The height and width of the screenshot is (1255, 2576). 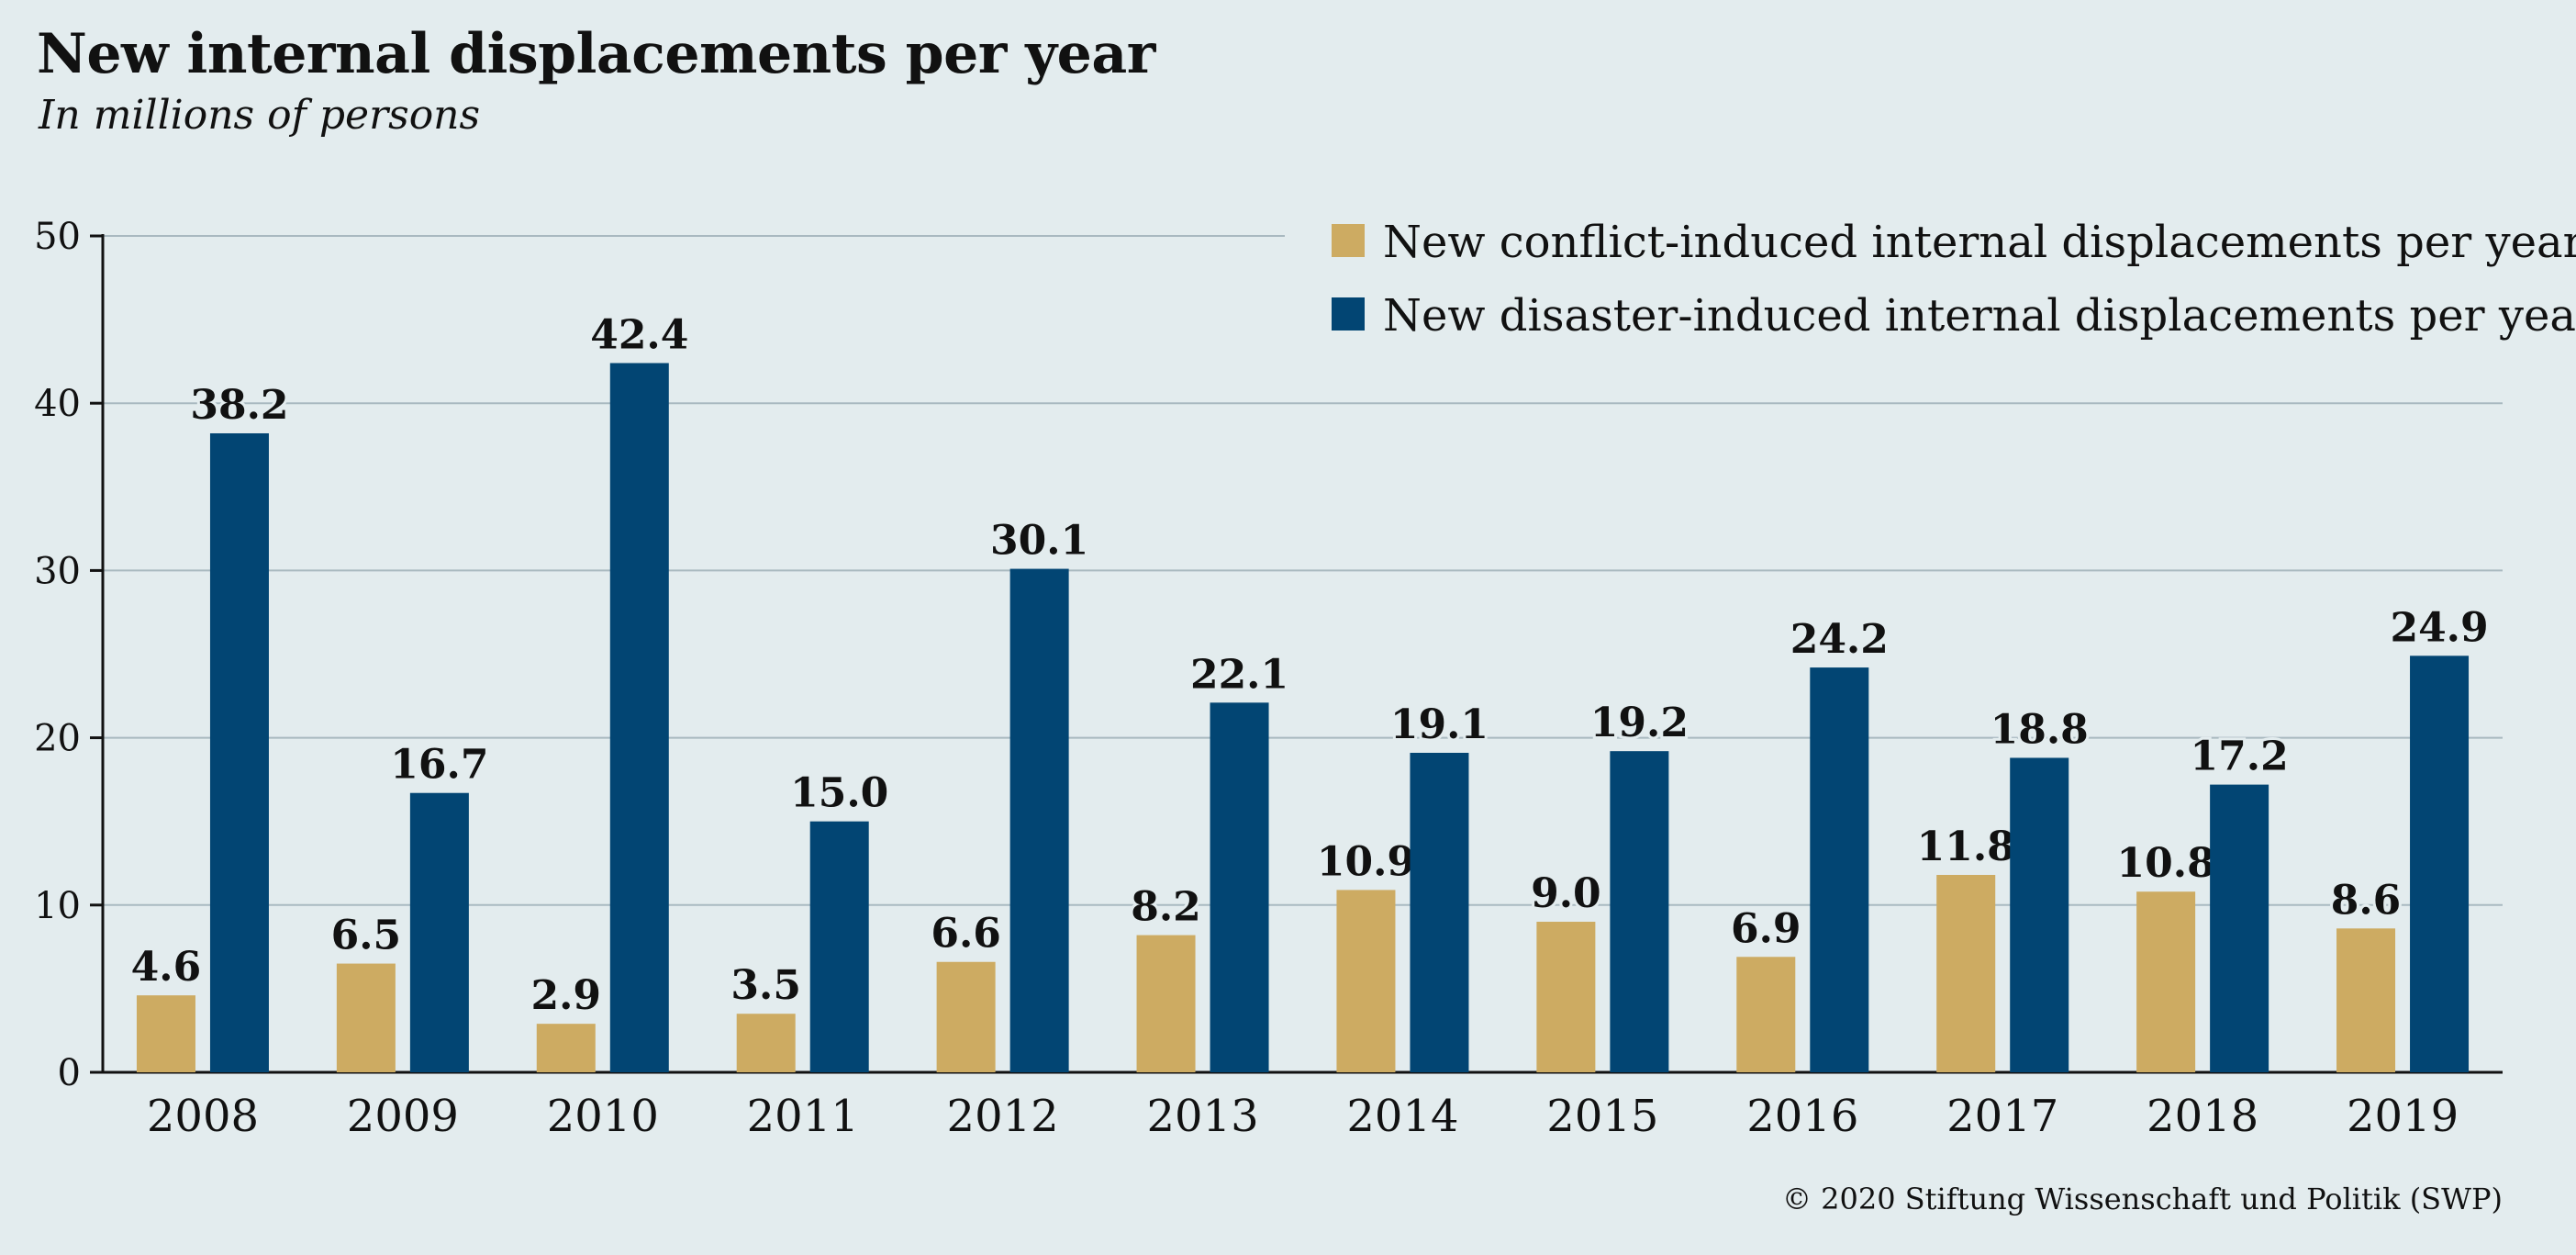 I want to click on data-label: 24.2, so click(x=1839, y=639).